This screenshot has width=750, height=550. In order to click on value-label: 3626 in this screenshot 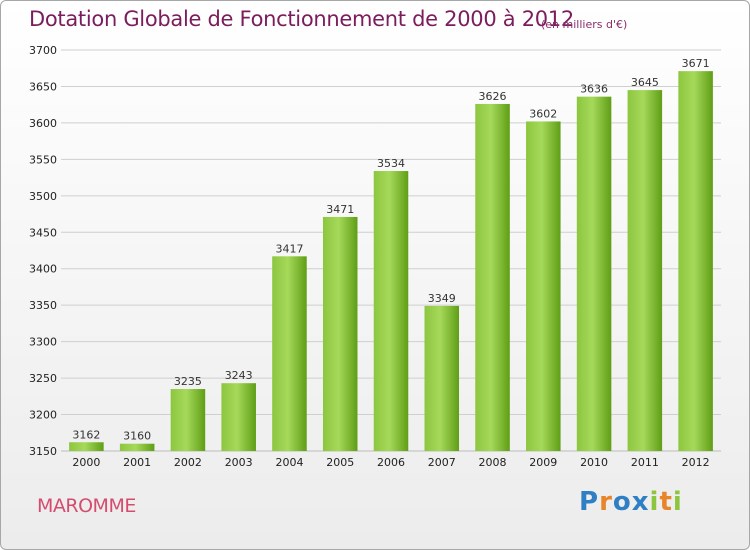, I will do `click(493, 96)`.